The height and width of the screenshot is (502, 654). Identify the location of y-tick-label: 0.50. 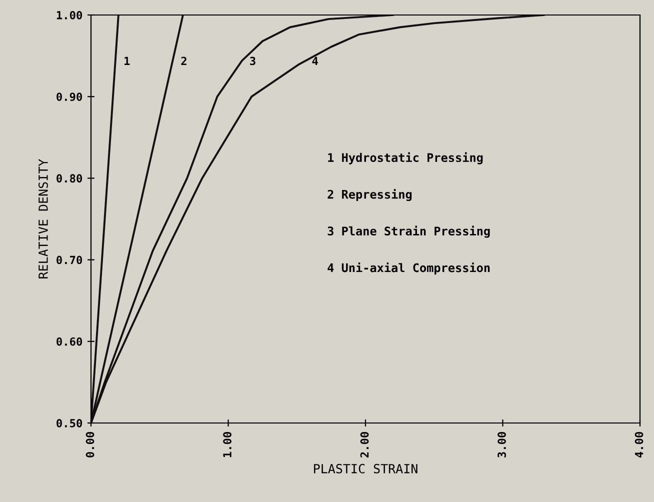
(69, 423).